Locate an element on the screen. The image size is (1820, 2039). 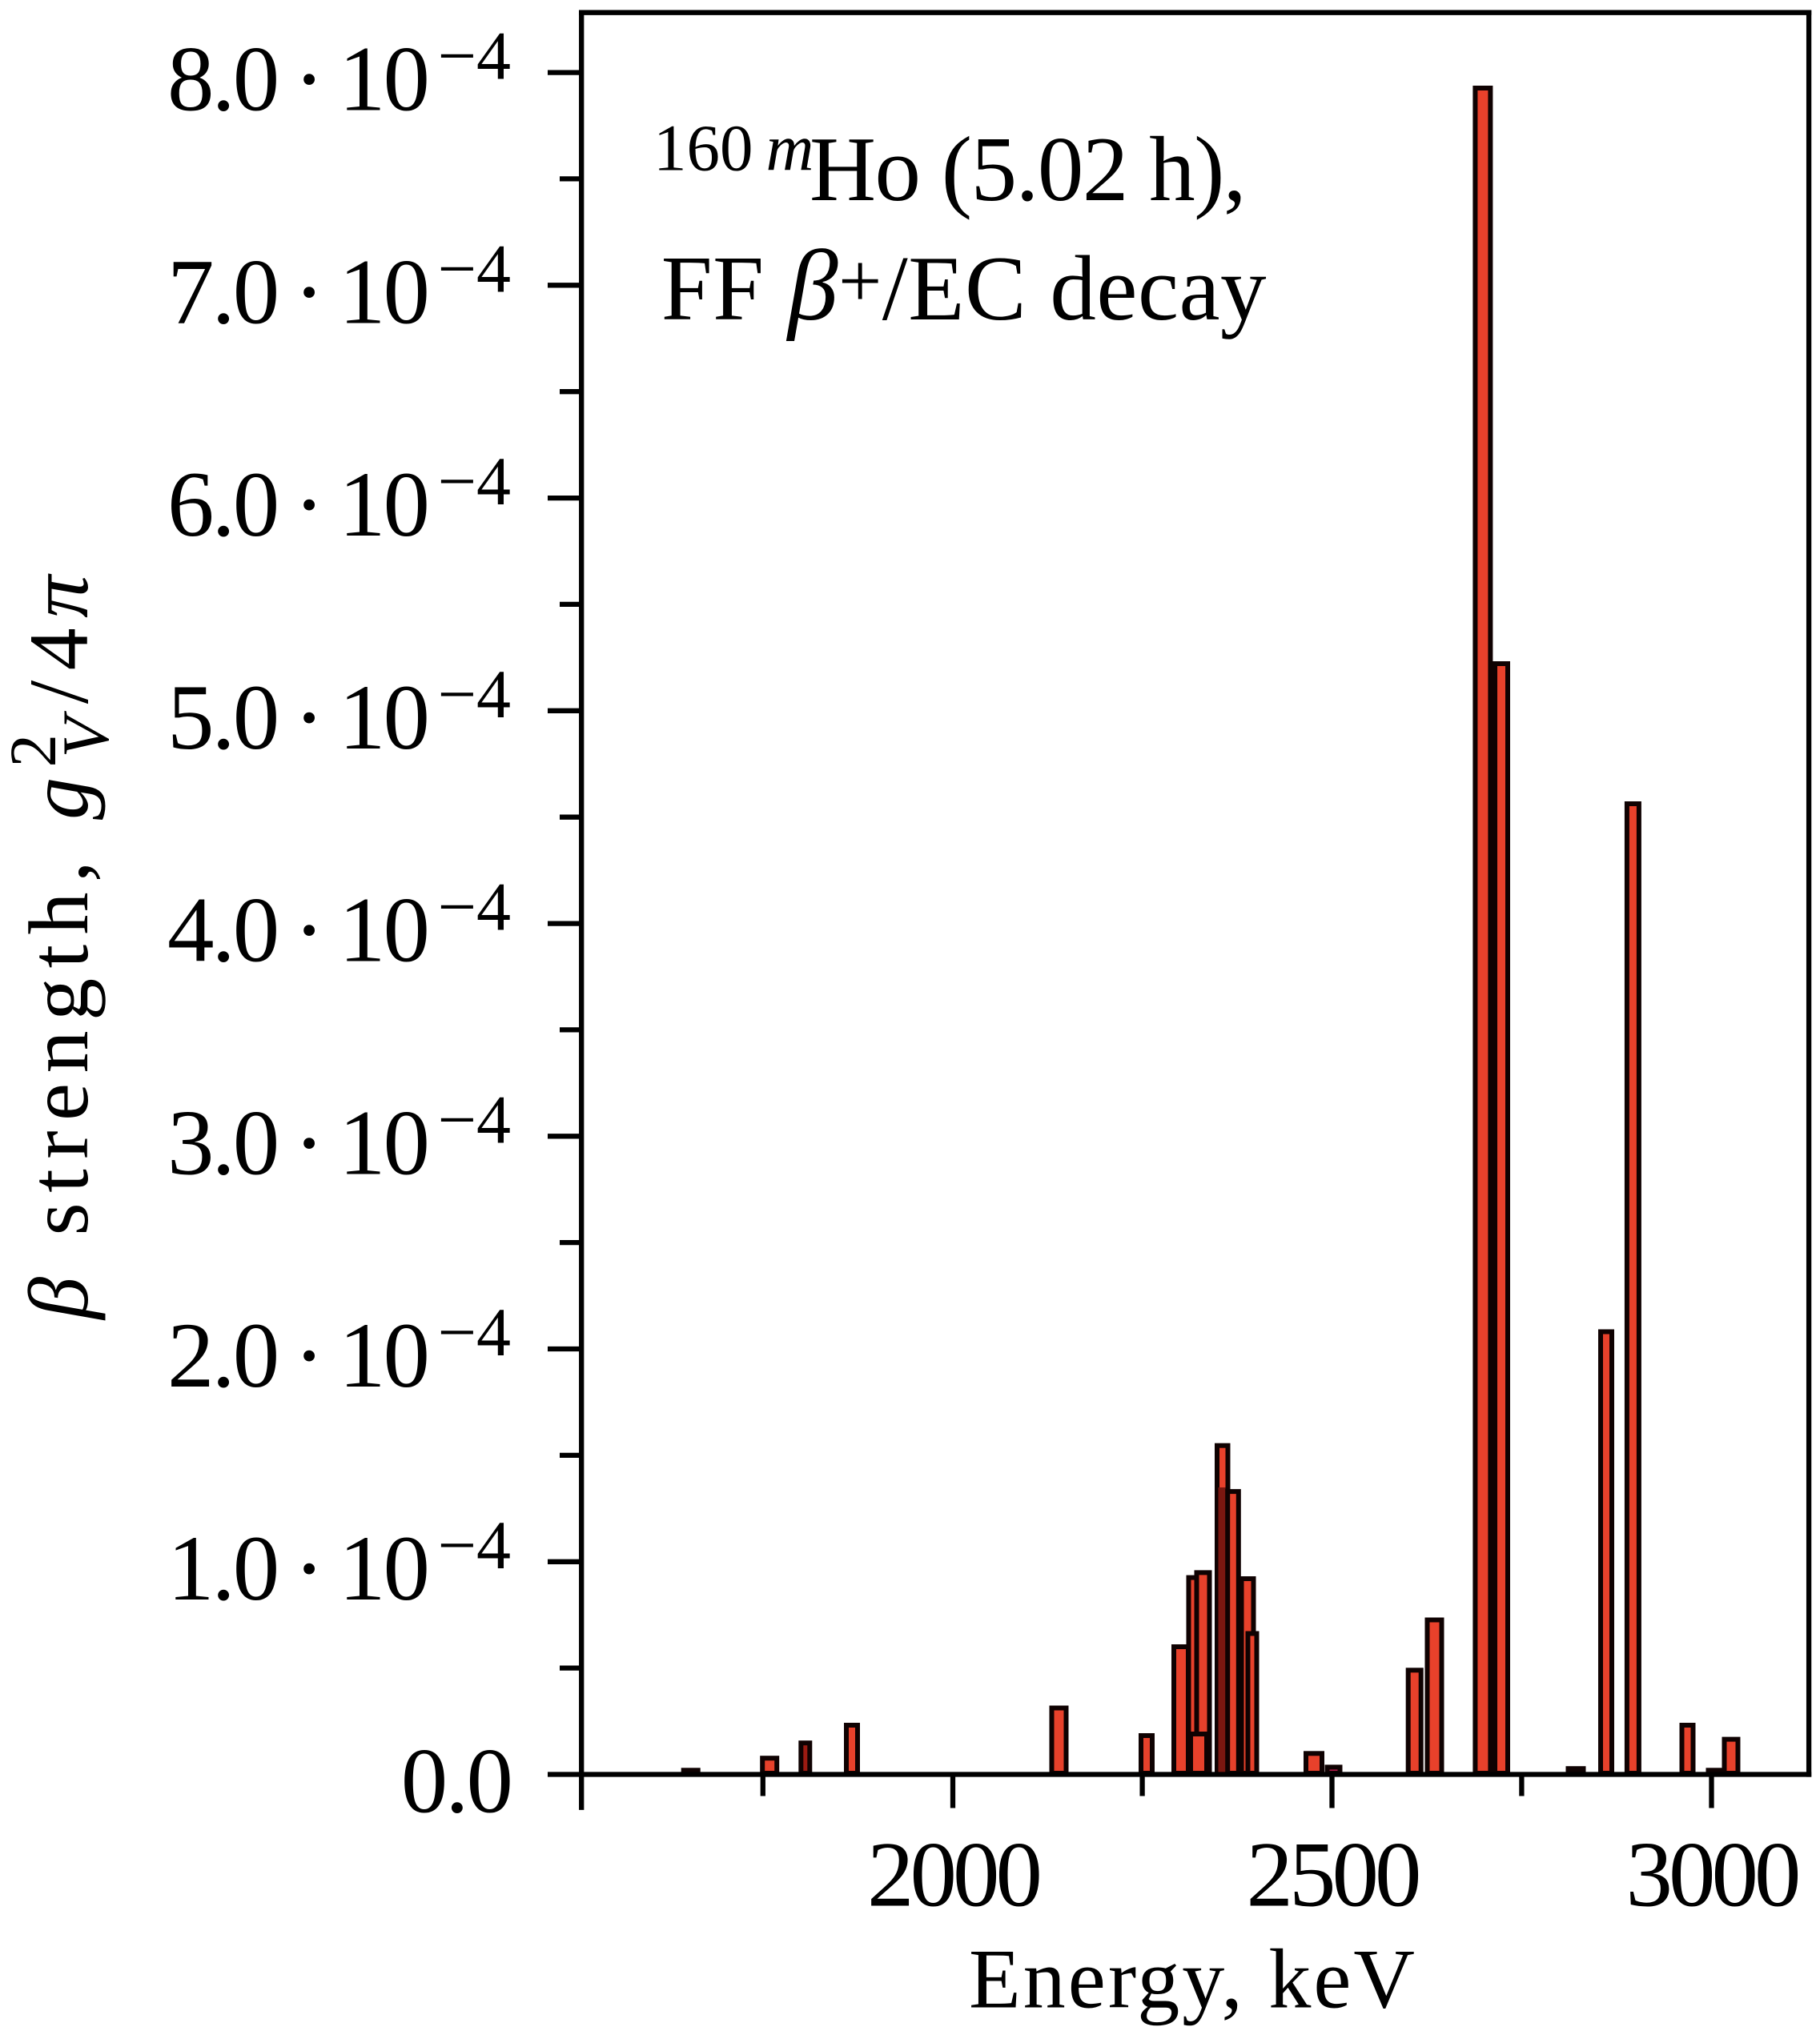
svg-text: Energy, keV is located at coordinates (1193, 1979).